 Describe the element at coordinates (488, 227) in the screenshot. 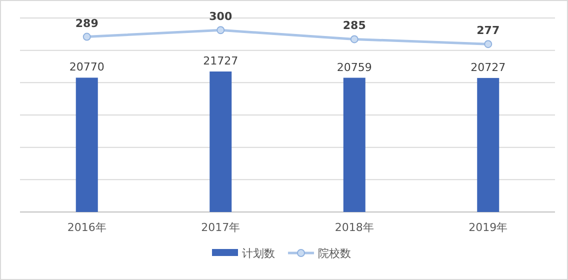

I see `x-tick-label: 2019年` at that location.